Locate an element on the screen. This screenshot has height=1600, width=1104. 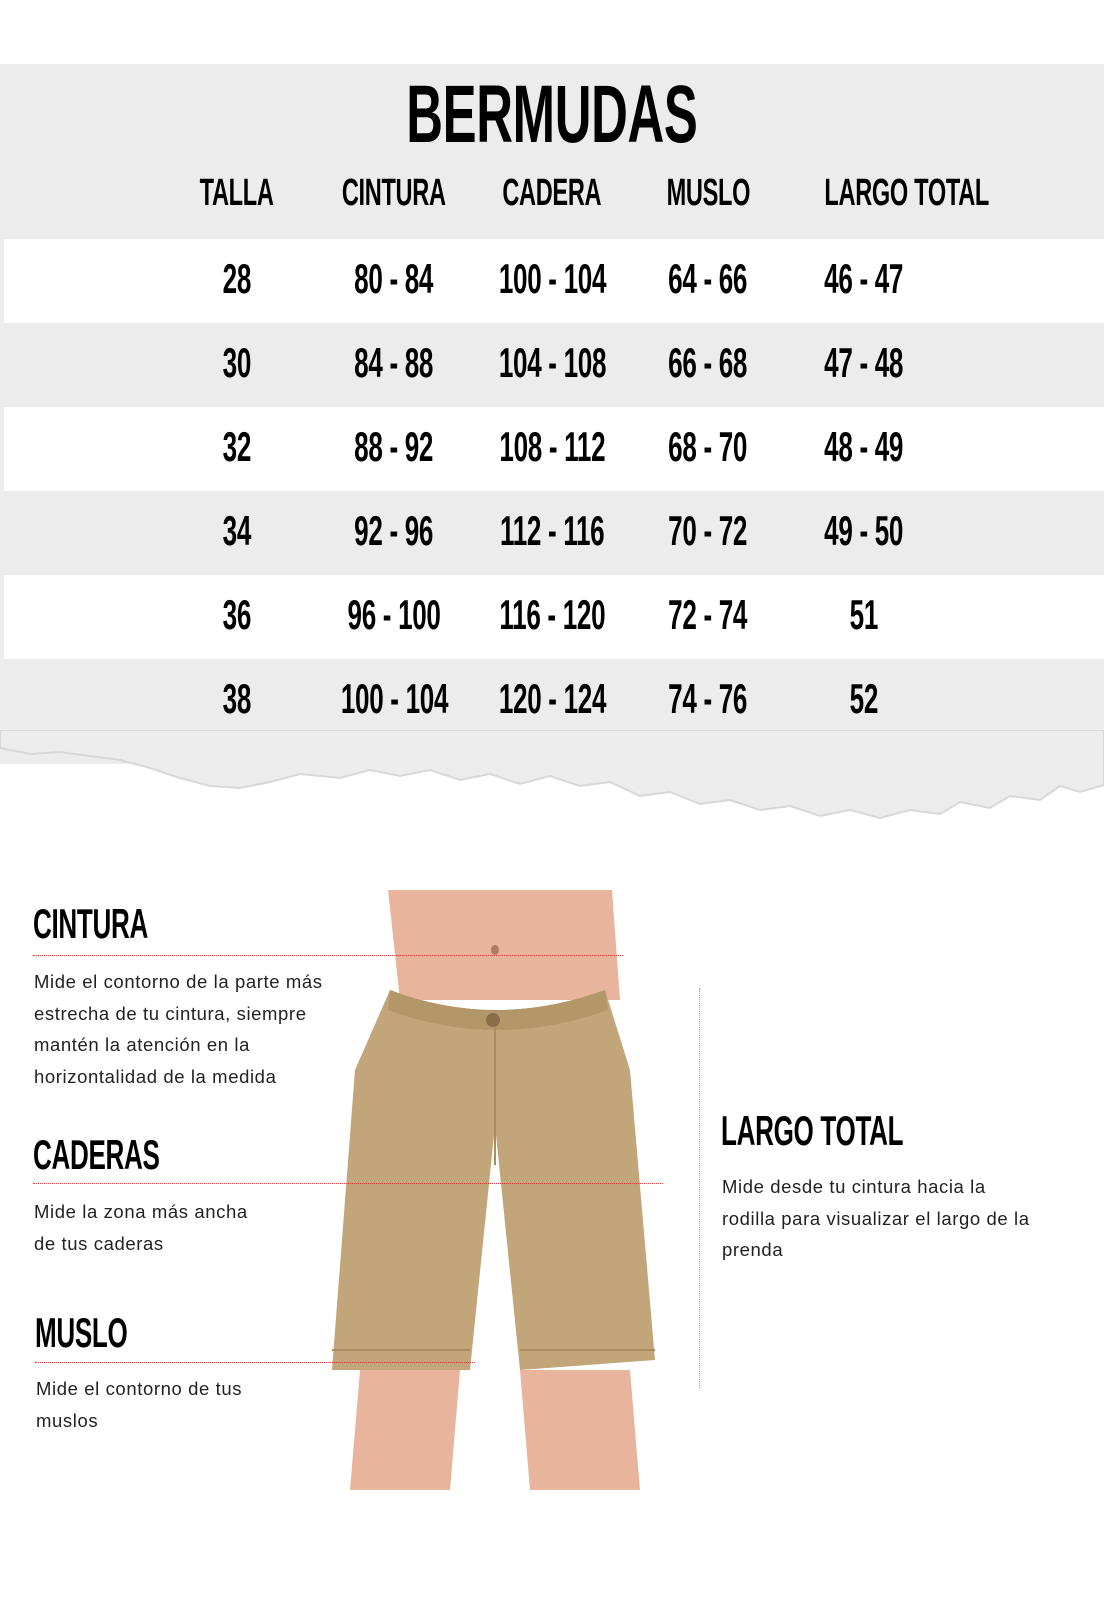
largo-guide-line is located at coordinates (699, 1188).